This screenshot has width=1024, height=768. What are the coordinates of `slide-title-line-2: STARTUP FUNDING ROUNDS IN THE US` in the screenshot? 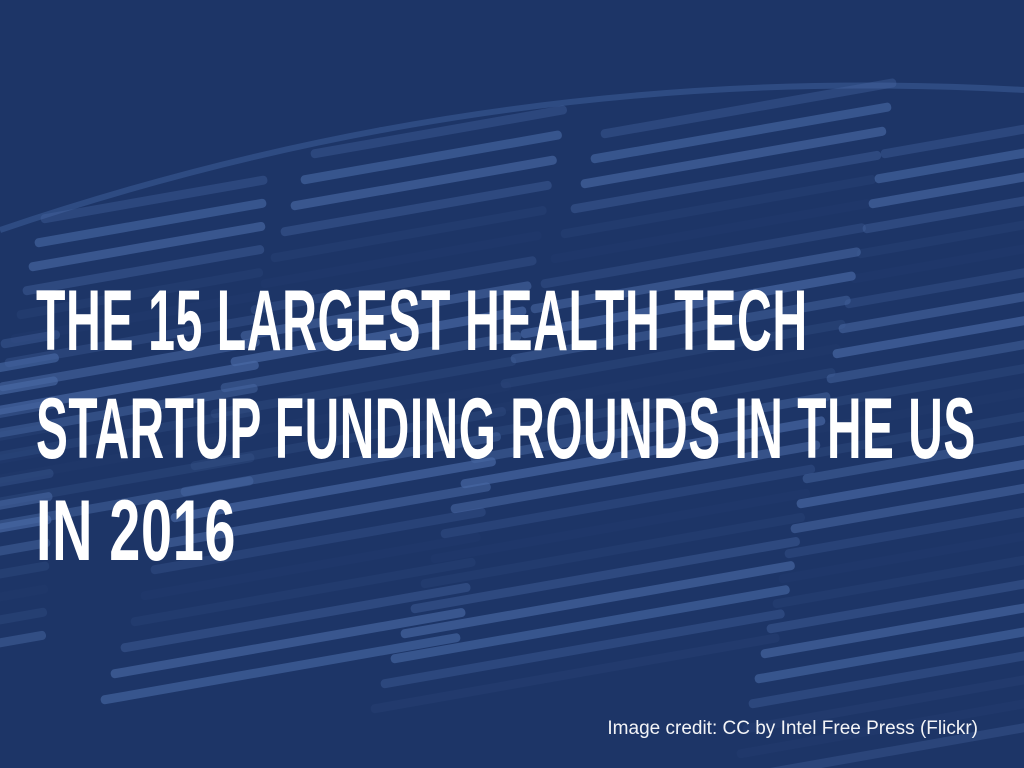 It's located at (506, 429).